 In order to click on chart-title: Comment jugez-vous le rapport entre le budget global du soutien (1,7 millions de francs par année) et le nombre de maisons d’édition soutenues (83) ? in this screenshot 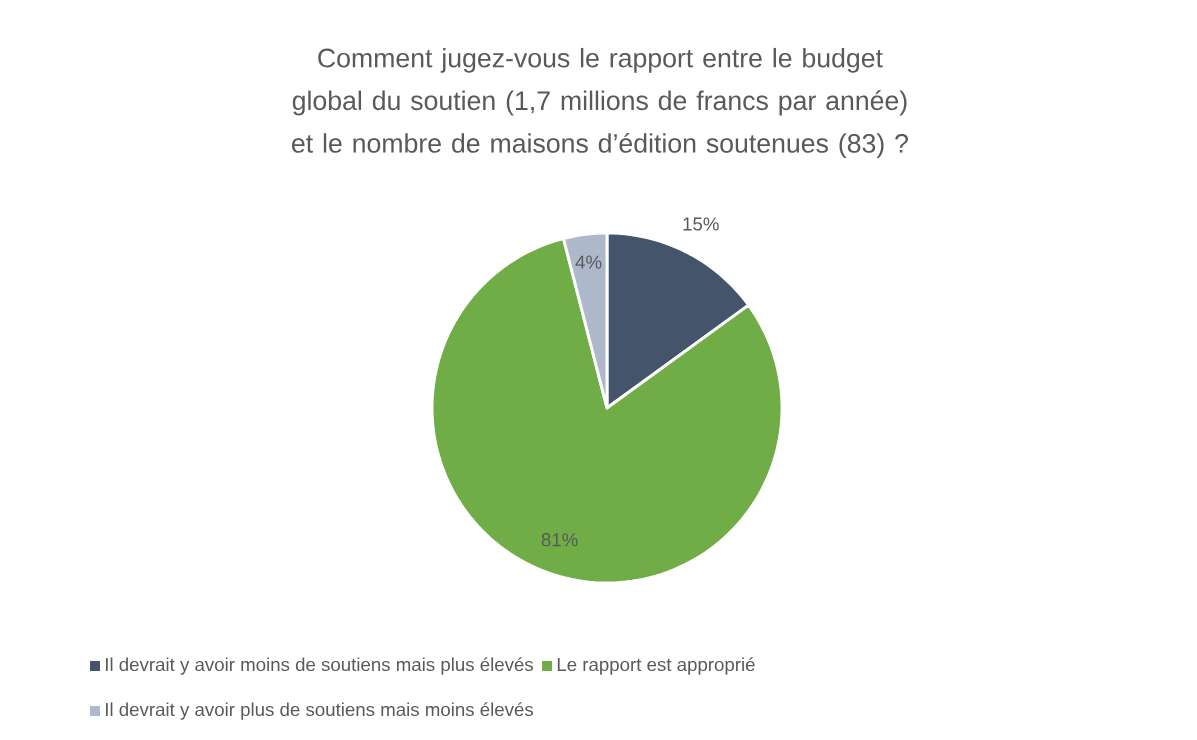, I will do `click(600, 103)`.